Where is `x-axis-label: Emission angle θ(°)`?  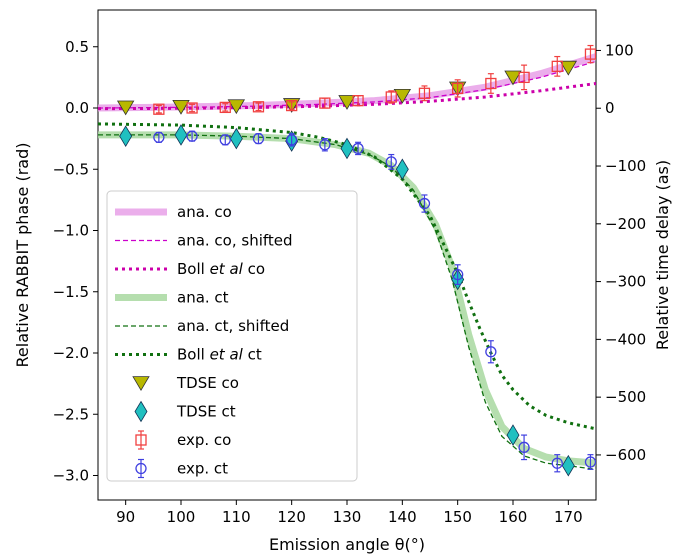
x-axis-label: Emission angle θ(°) is located at coordinates (347, 544).